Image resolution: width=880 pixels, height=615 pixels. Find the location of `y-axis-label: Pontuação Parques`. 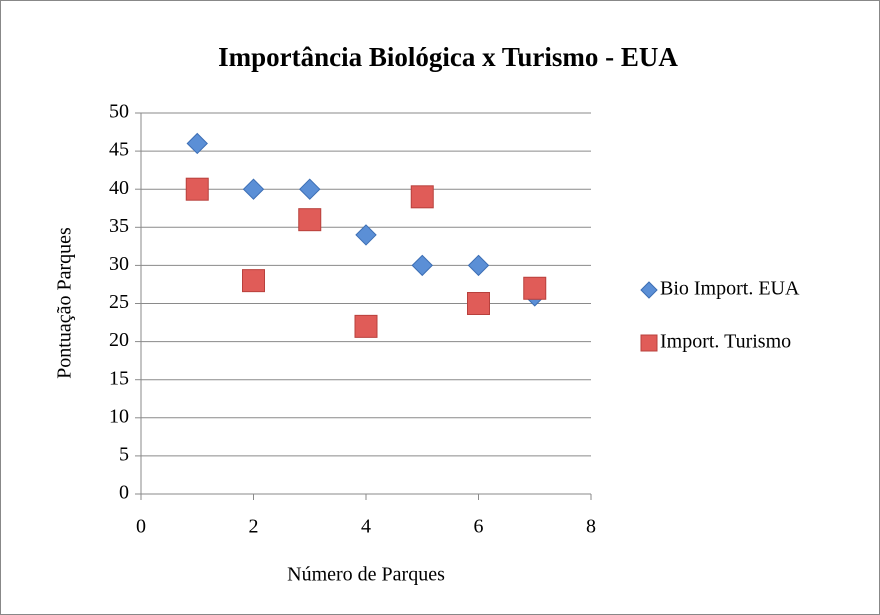

y-axis-label: Pontuação Parques is located at coordinates (65, 303).